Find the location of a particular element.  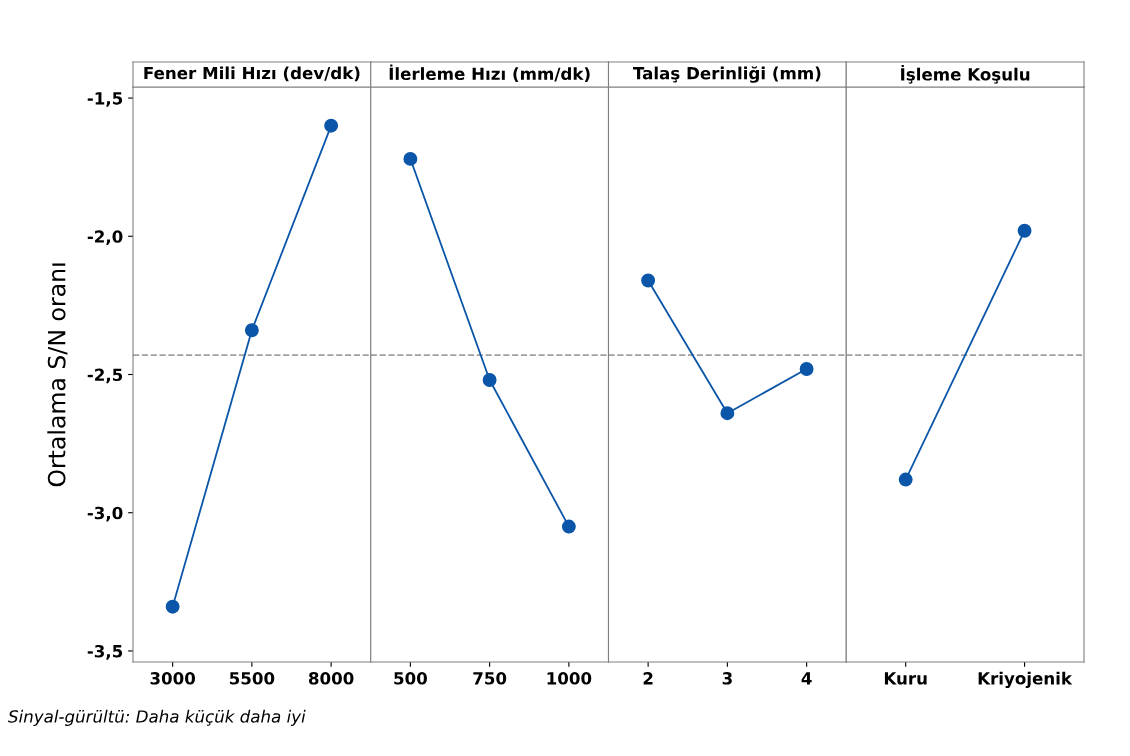

y-tick-label: -3,0 is located at coordinates (105, 514).